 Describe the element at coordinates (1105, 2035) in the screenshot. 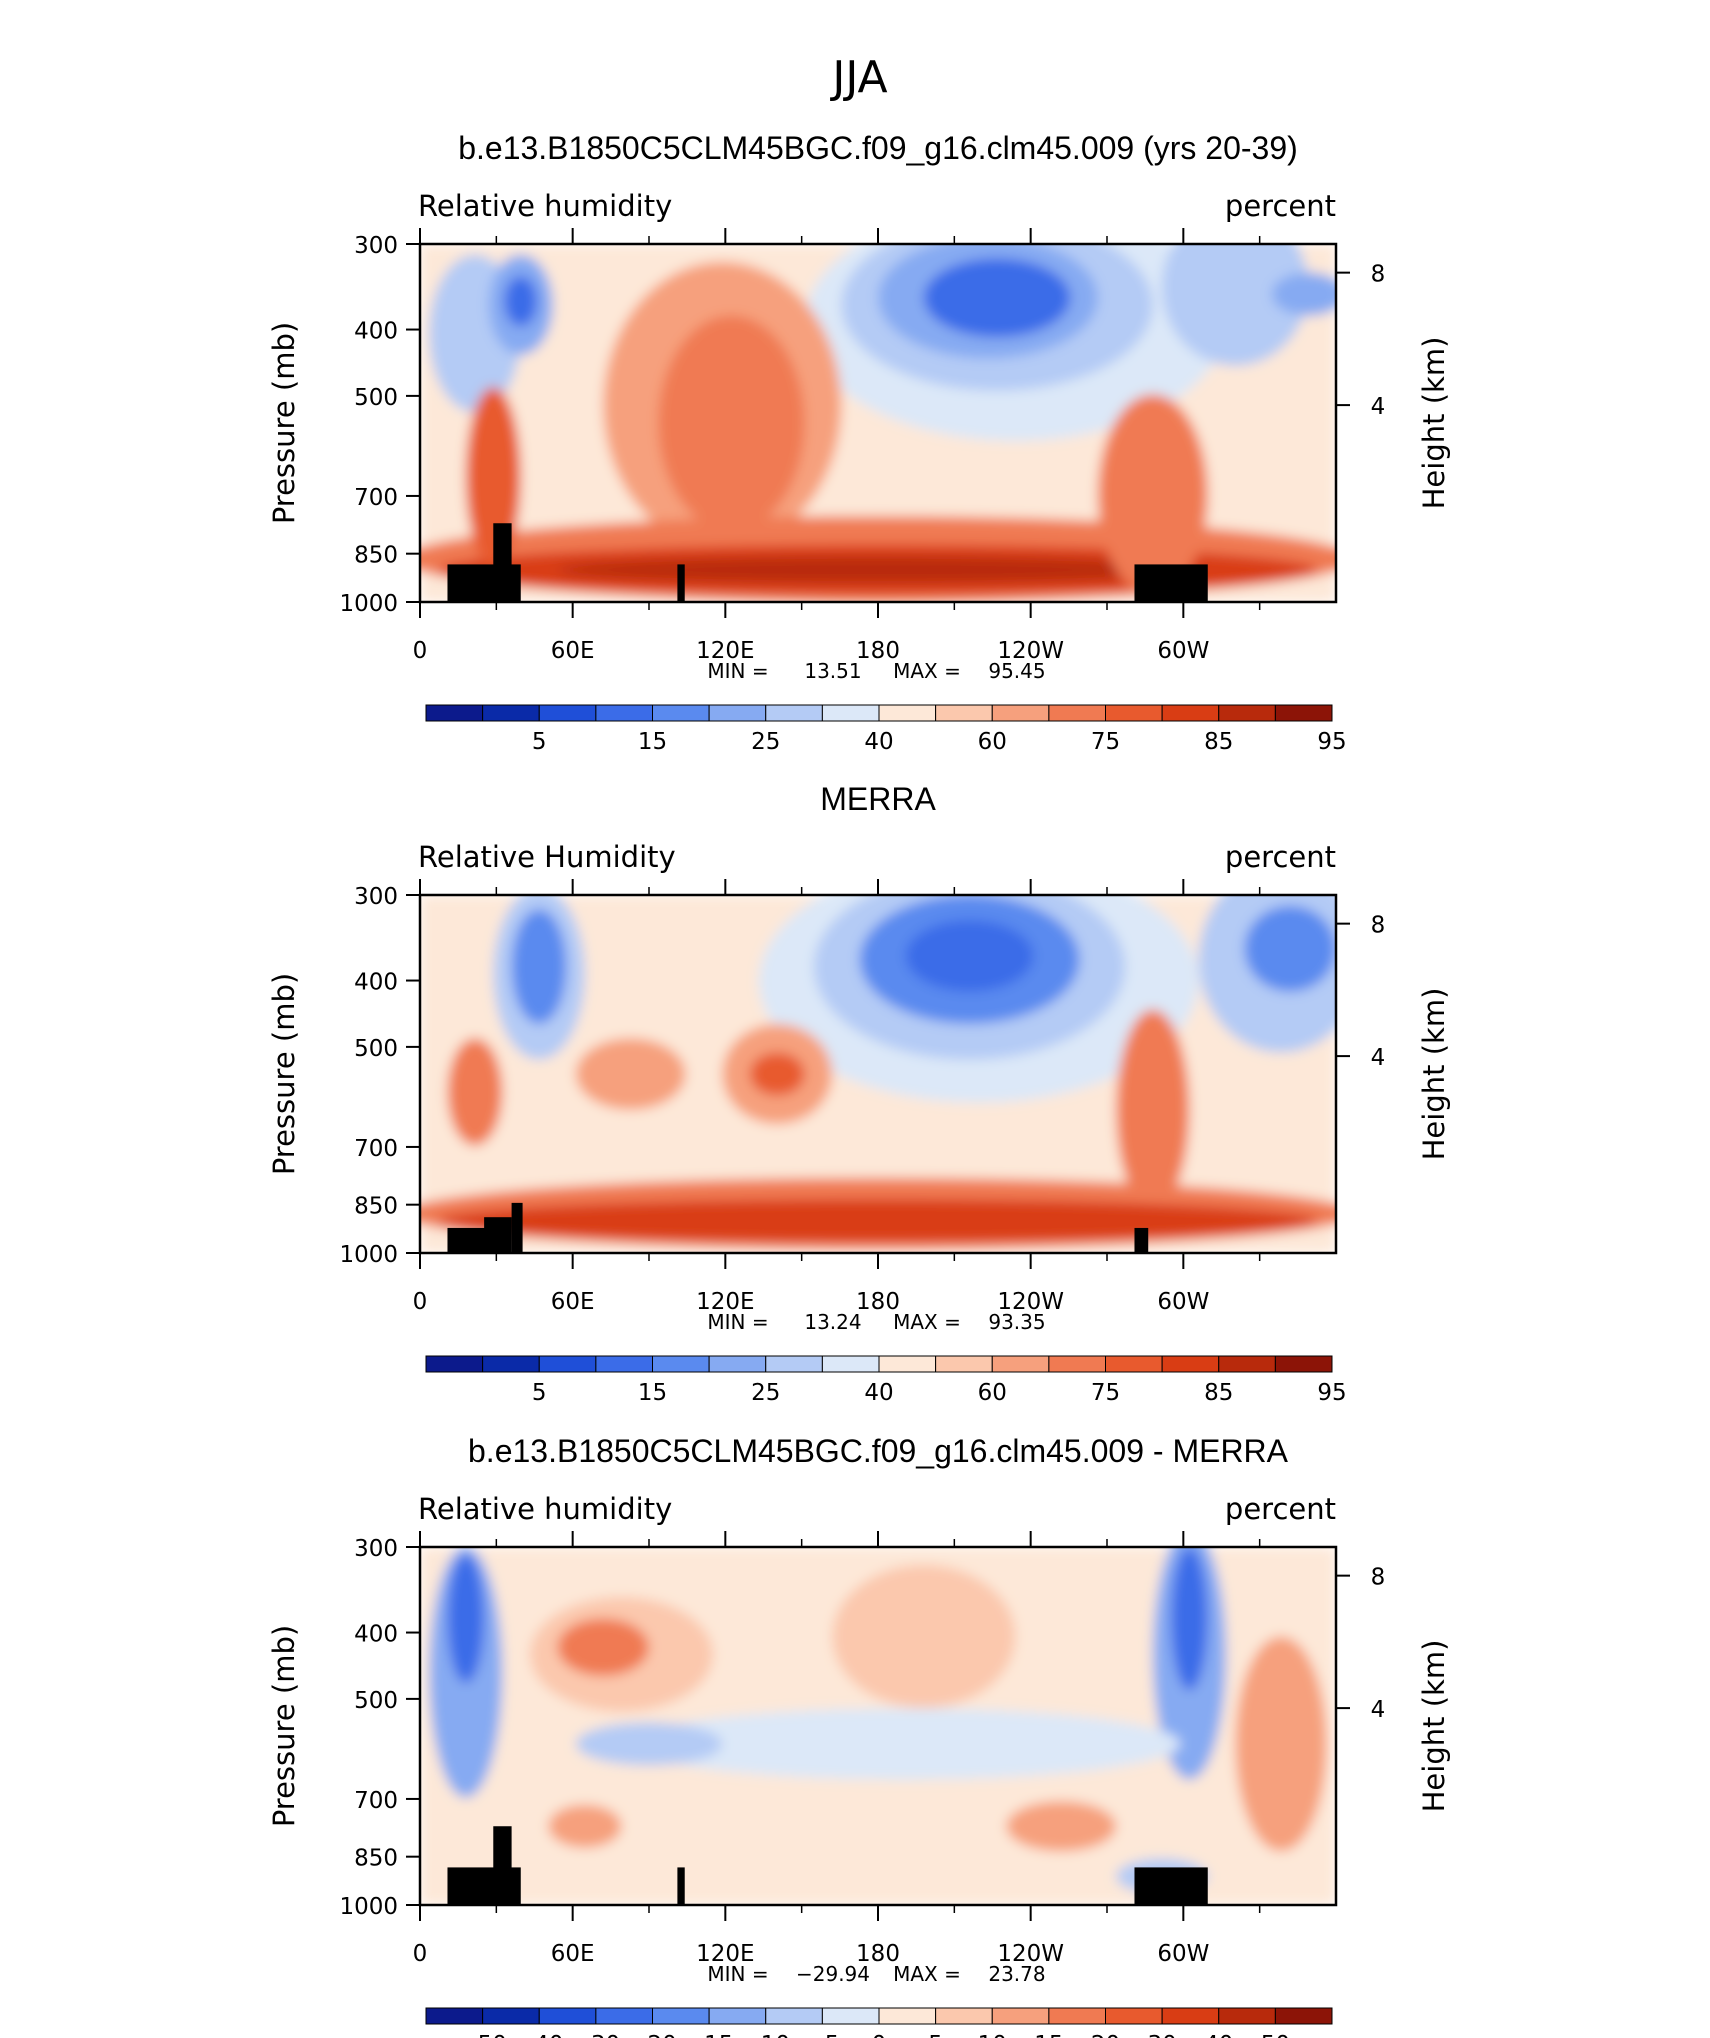

I see `colorbar-label: 20` at that location.